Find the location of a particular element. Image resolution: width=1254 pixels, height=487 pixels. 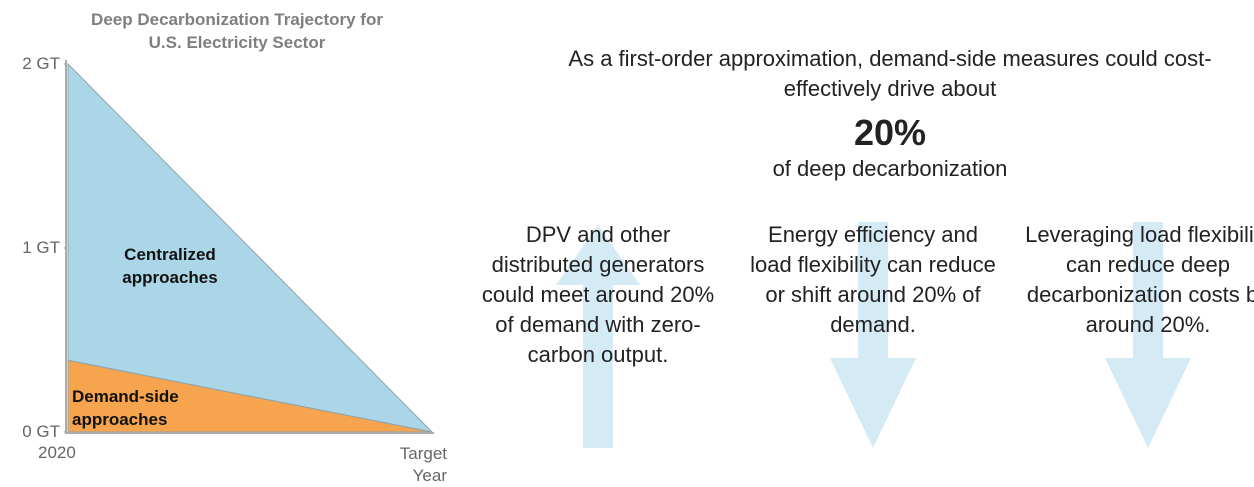

x-tick-label: Target Year is located at coordinates (423, 464).